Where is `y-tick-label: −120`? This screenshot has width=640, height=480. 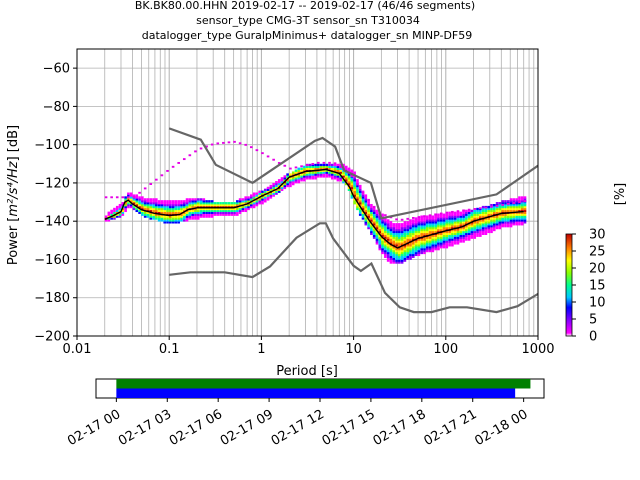 y-tick-label: −120 is located at coordinates (52, 183).